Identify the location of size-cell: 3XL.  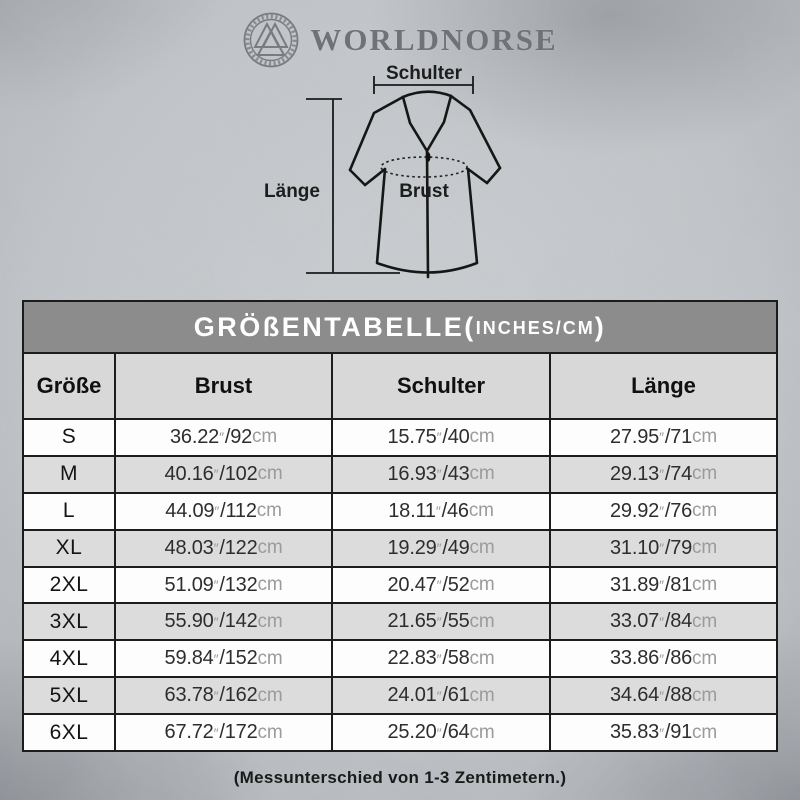
(70, 622).